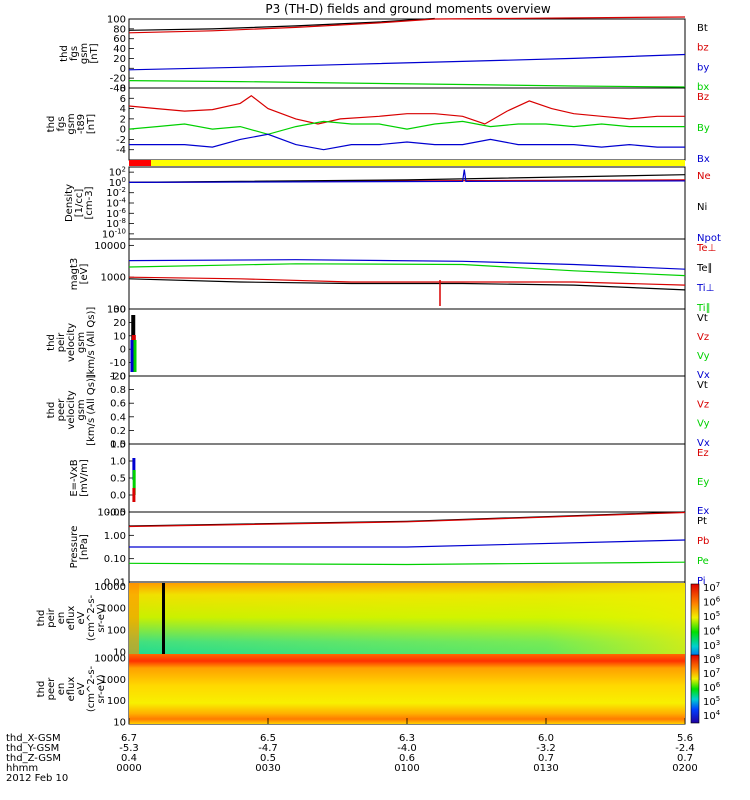 This screenshot has height=800, width=750. I want to click on legend-Te⊥: Te⊥, so click(706, 248).